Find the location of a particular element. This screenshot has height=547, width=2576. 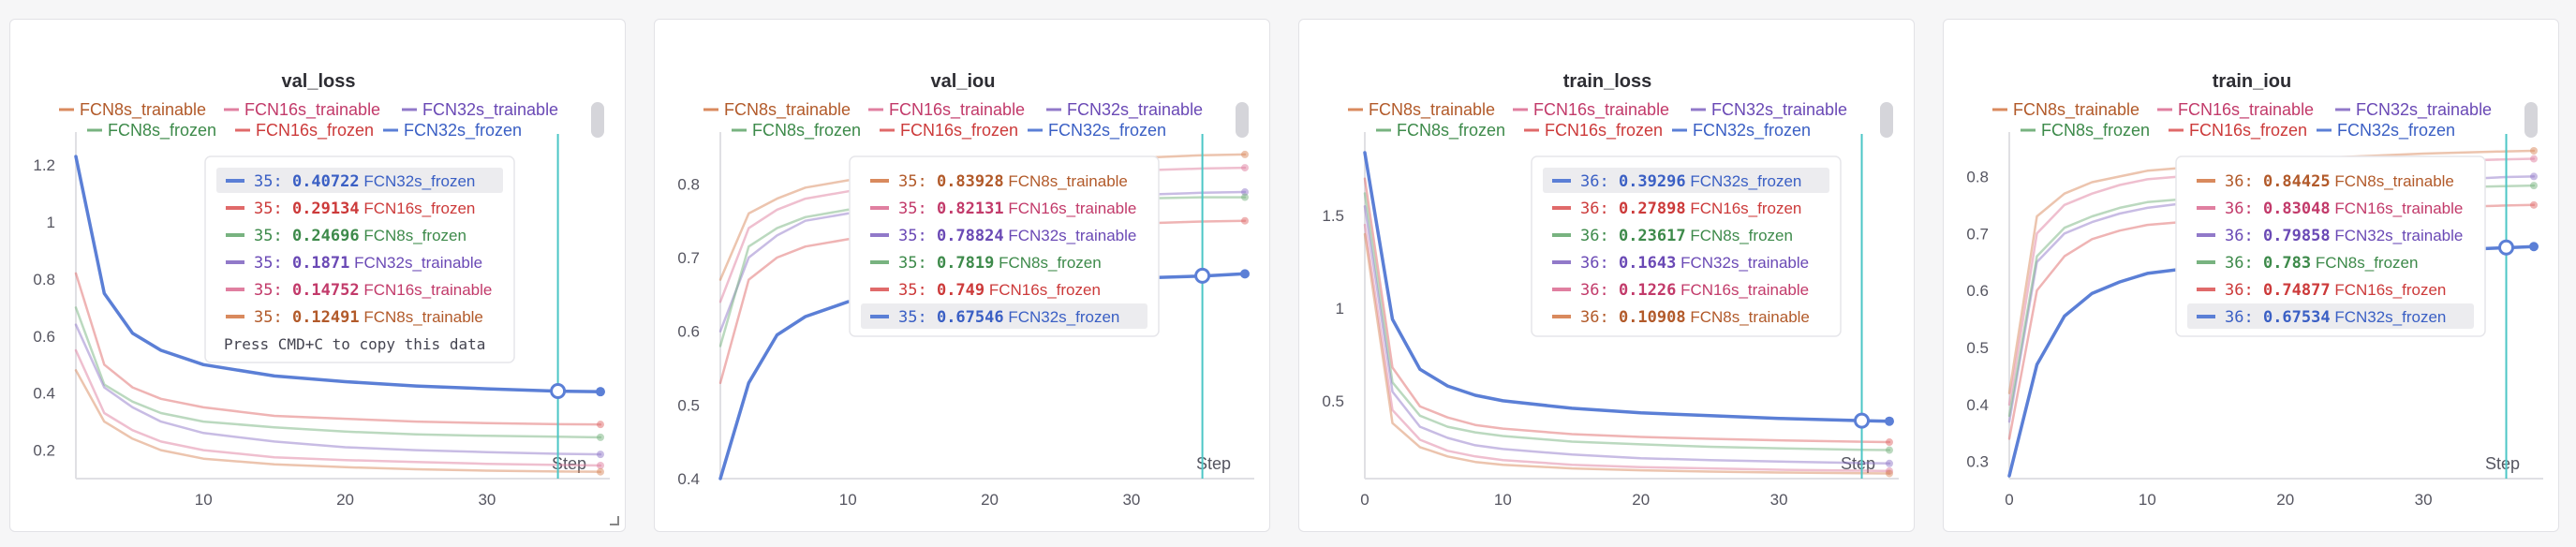

legend-label: FCN32s_frozen is located at coordinates (1752, 131).